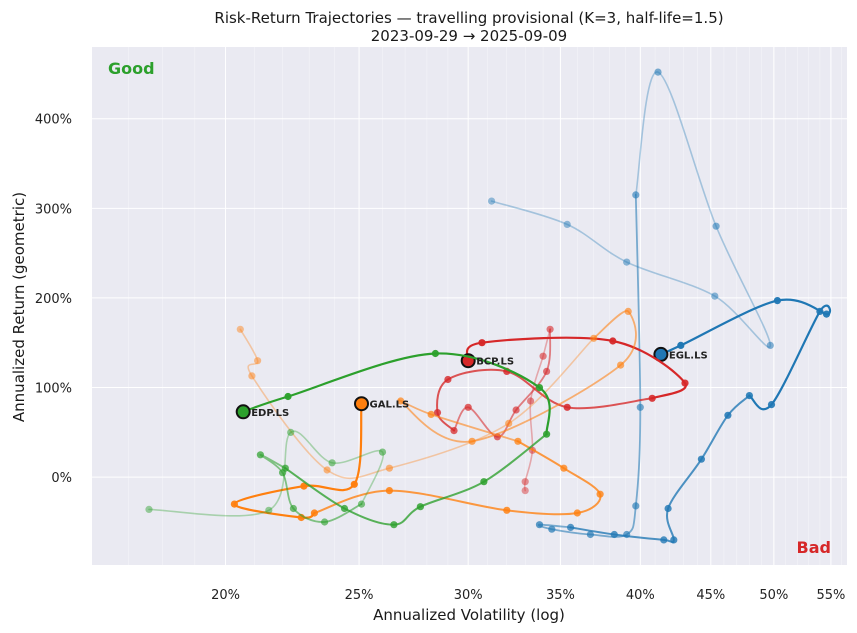  What do you see at coordinates (710, 595) in the screenshot?
I see `x-tick-label: 45%` at bounding box center [710, 595].